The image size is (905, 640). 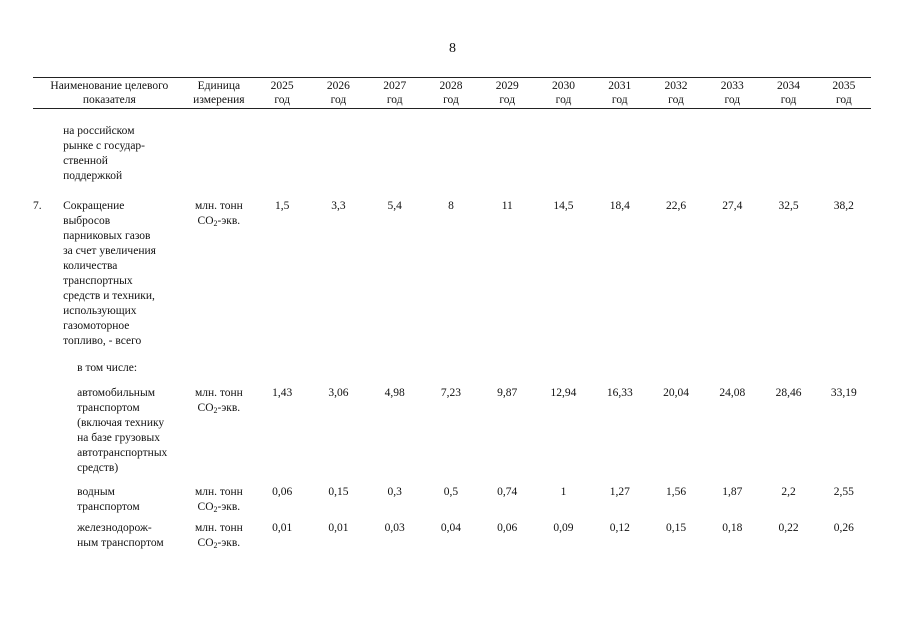 What do you see at coordinates (619, 528) in the screenshot?
I see `value-cell: 0,12` at bounding box center [619, 528].